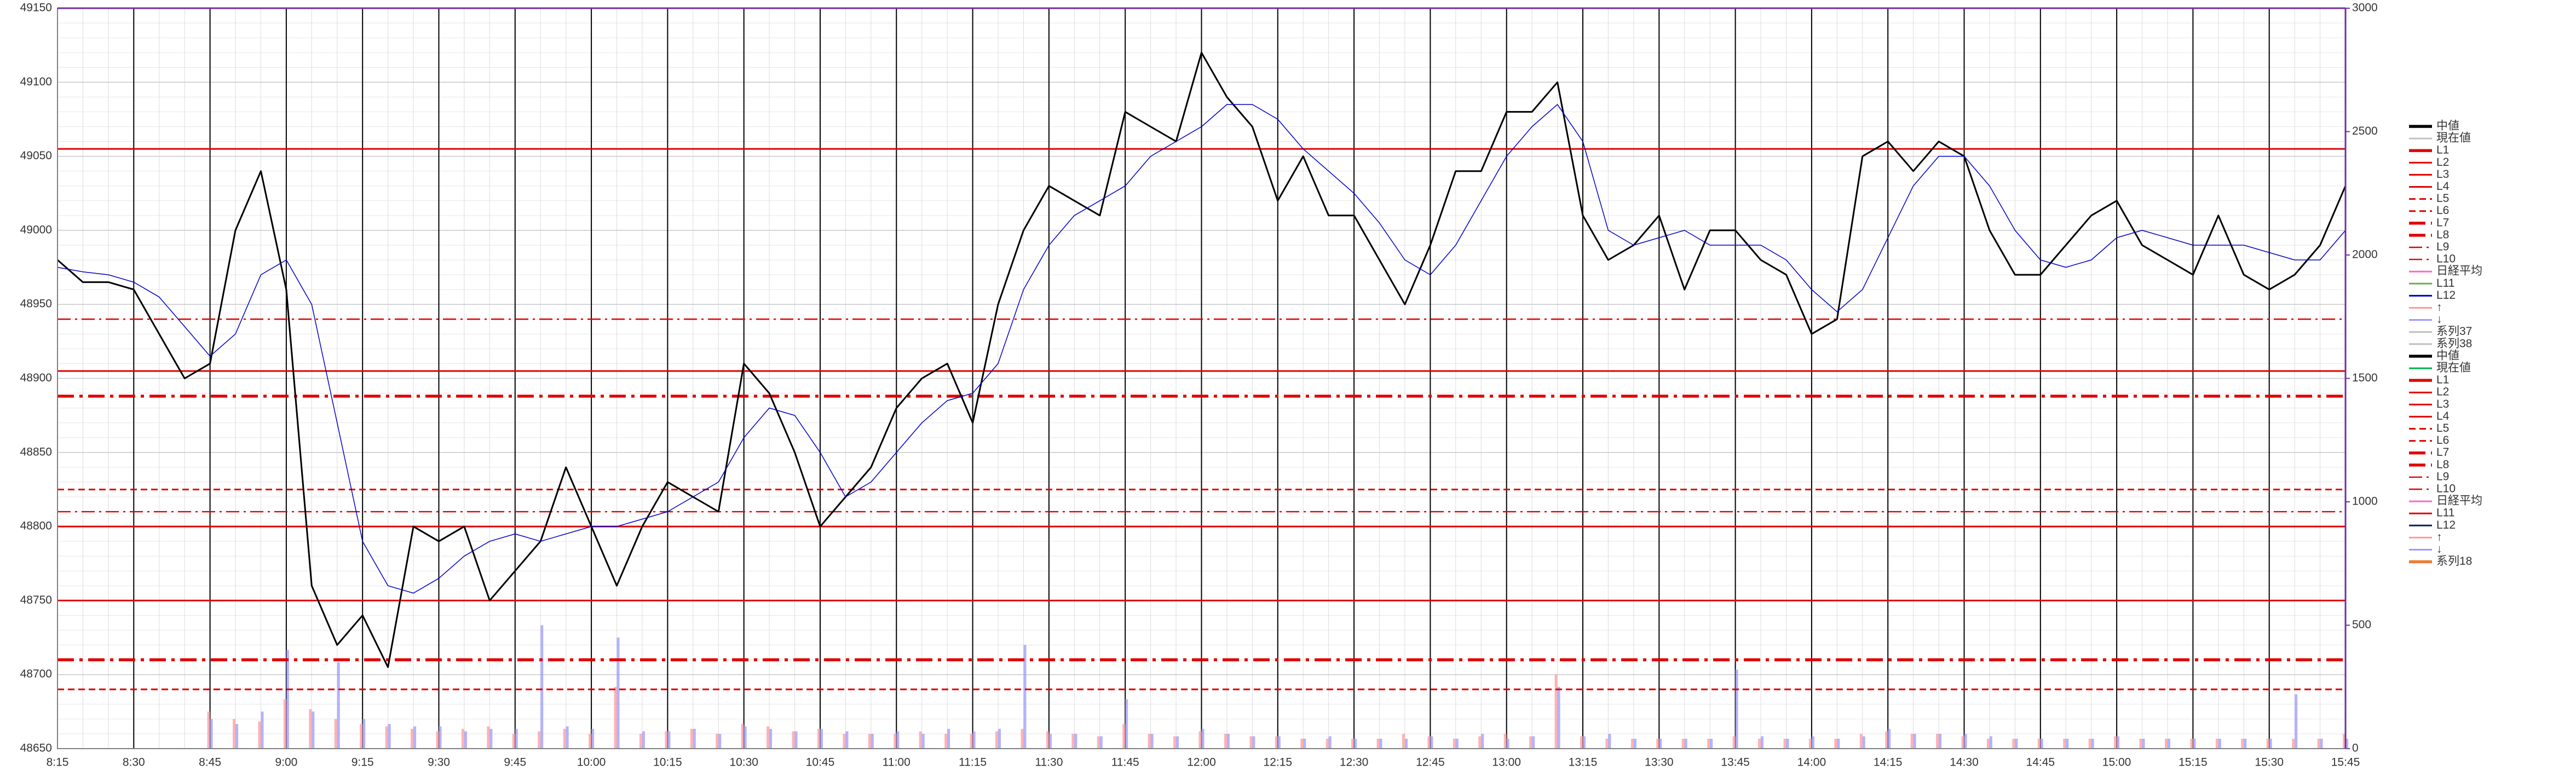 This screenshot has width=2576, height=782. I want to click on legend-label: L9, so click(2442, 247).